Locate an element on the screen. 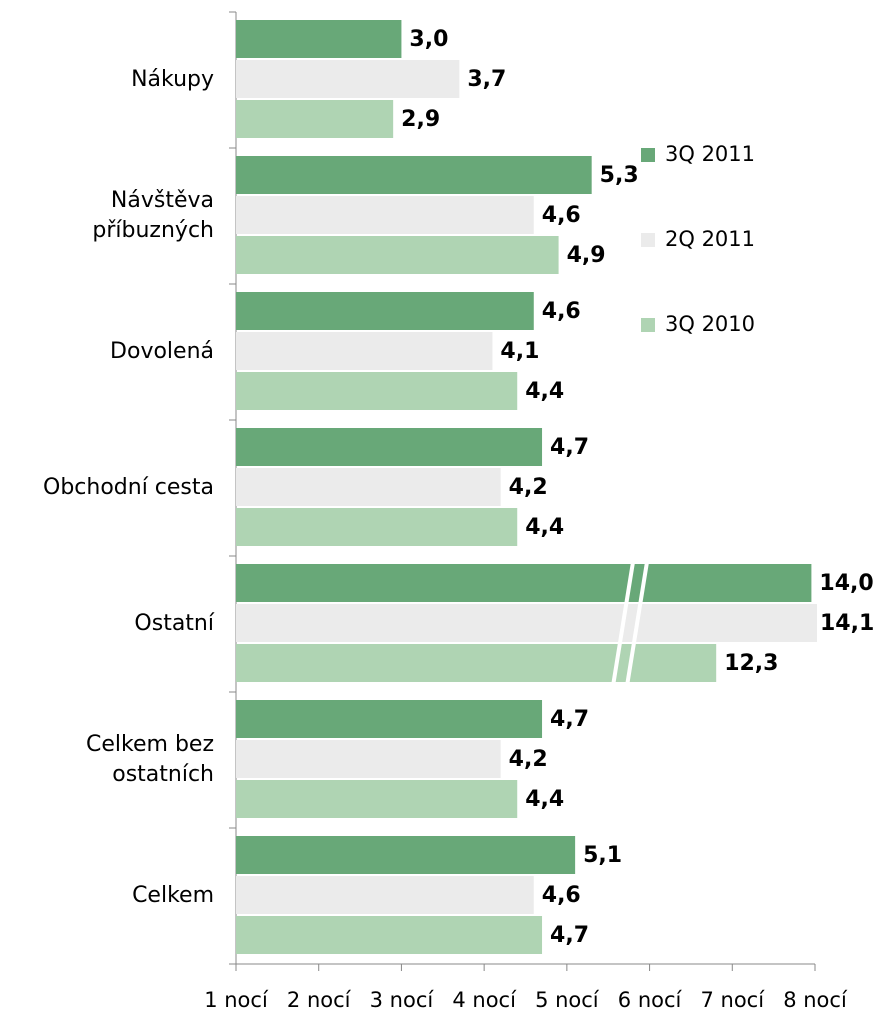  category-label: Nákupy is located at coordinates (172, 79).